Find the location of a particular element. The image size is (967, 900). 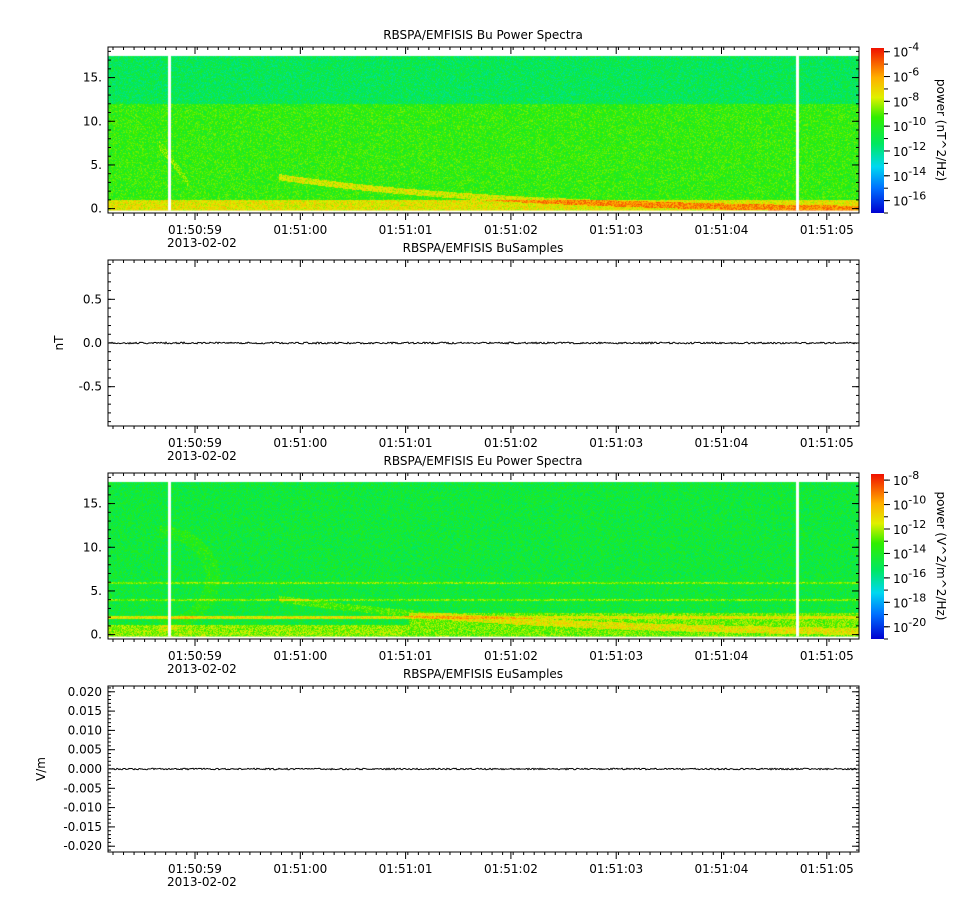

colorbar-tick-label: 10⁻⁶ is located at coordinates (906, 75).